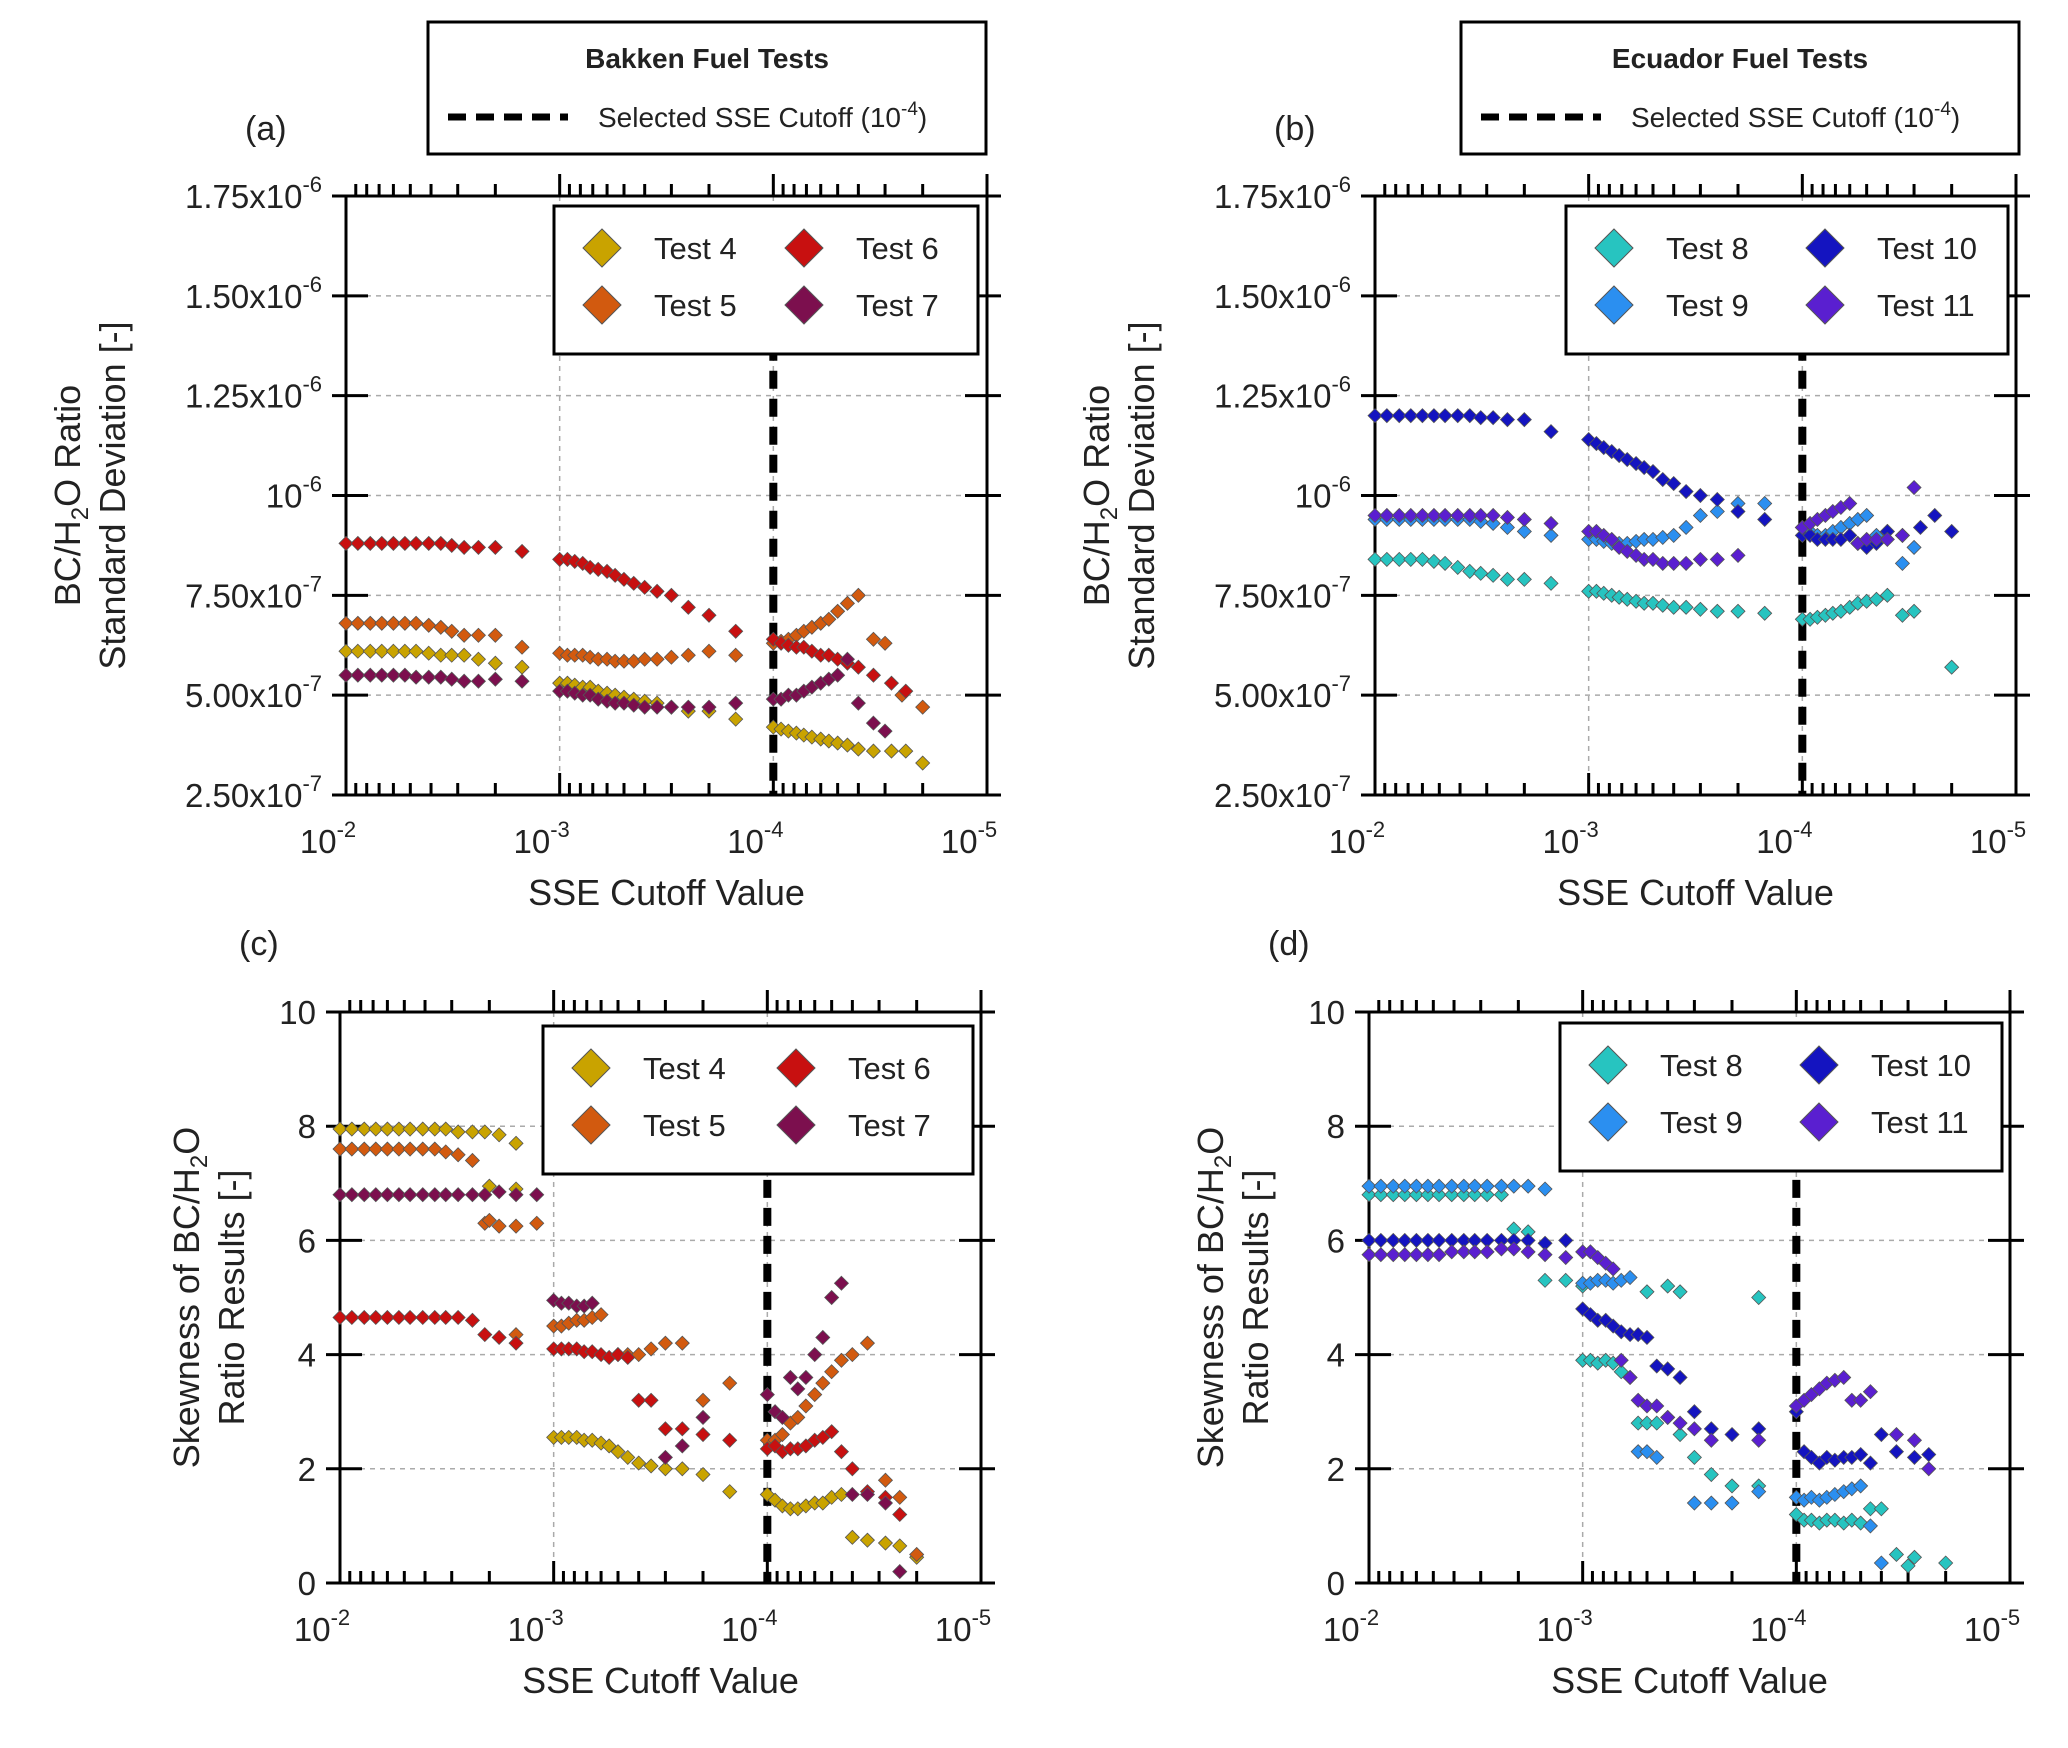 Image resolution: width=2068 pixels, height=1748 pixels. Describe the element at coordinates (1282, 393) in the screenshot. I see `y-tick-label: 1.25x10⁻⁶` at that location.